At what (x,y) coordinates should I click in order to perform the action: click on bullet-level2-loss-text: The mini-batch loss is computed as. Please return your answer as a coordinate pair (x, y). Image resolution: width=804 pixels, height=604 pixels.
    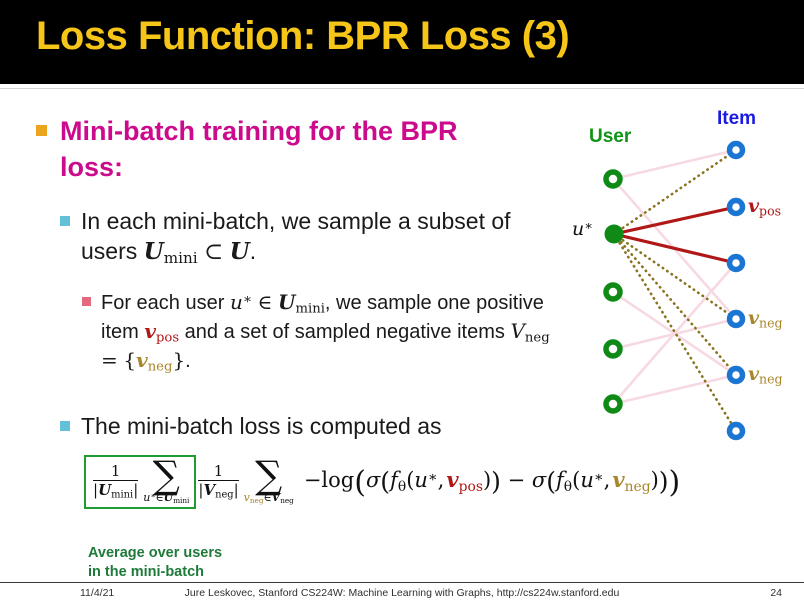
    Looking at the image, I should click on (261, 426).